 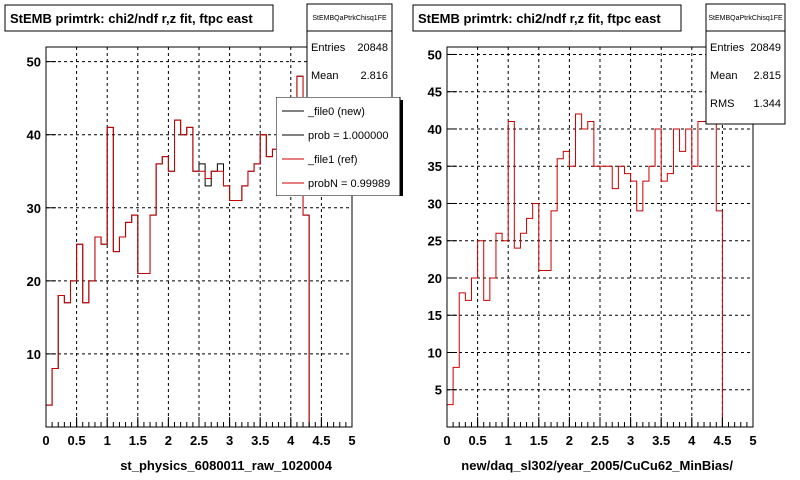 What do you see at coordinates (435, 92) in the screenshot?
I see `y-tick-label: 45` at bounding box center [435, 92].